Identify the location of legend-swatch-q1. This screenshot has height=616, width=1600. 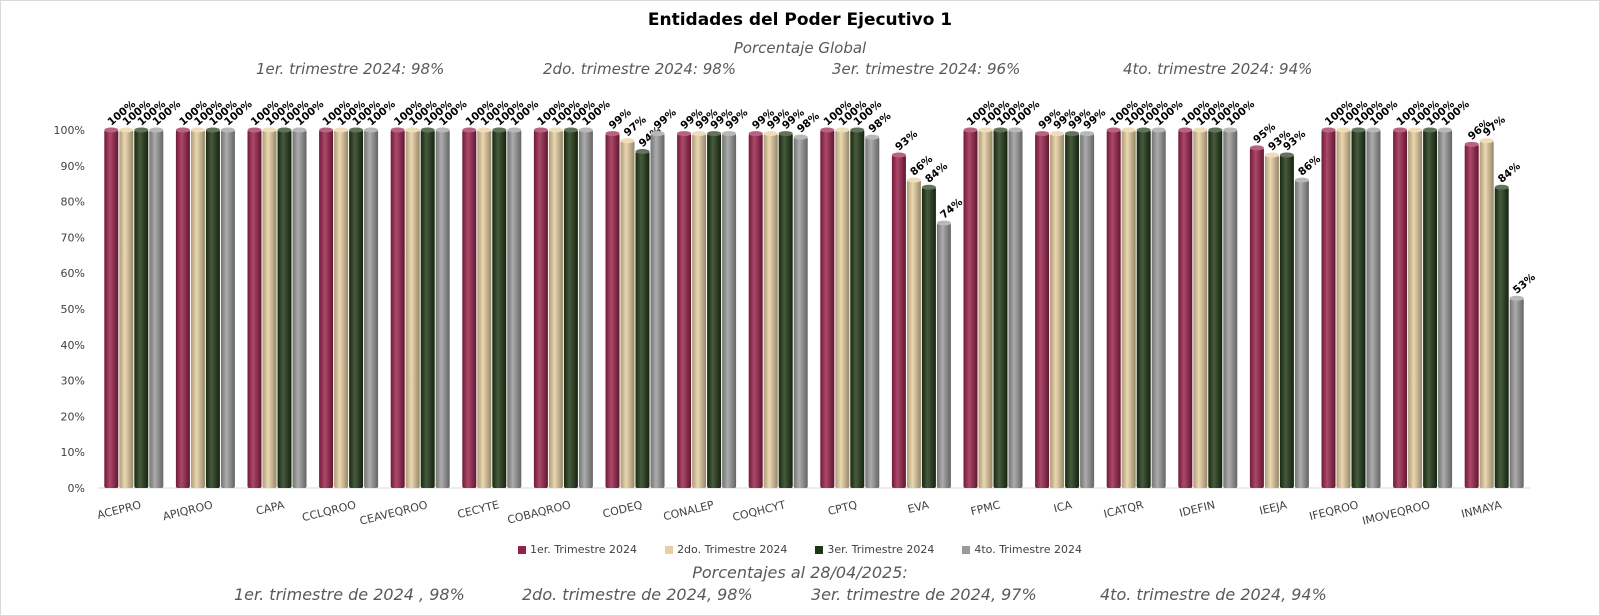
(522, 549).